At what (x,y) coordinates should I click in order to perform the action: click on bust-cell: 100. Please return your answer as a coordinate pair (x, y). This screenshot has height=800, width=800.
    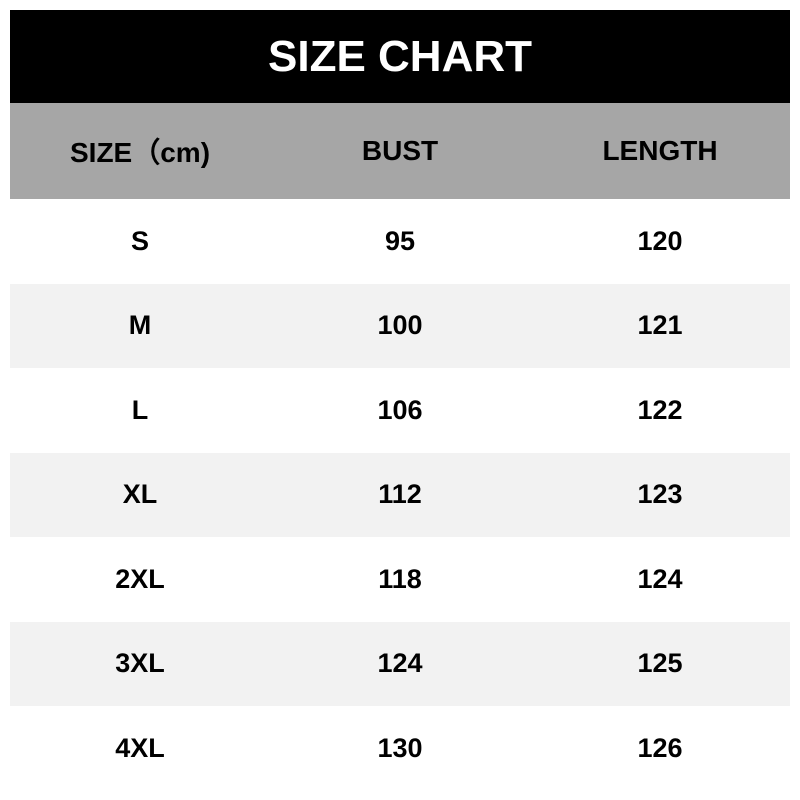
    Looking at the image, I should click on (400, 325).